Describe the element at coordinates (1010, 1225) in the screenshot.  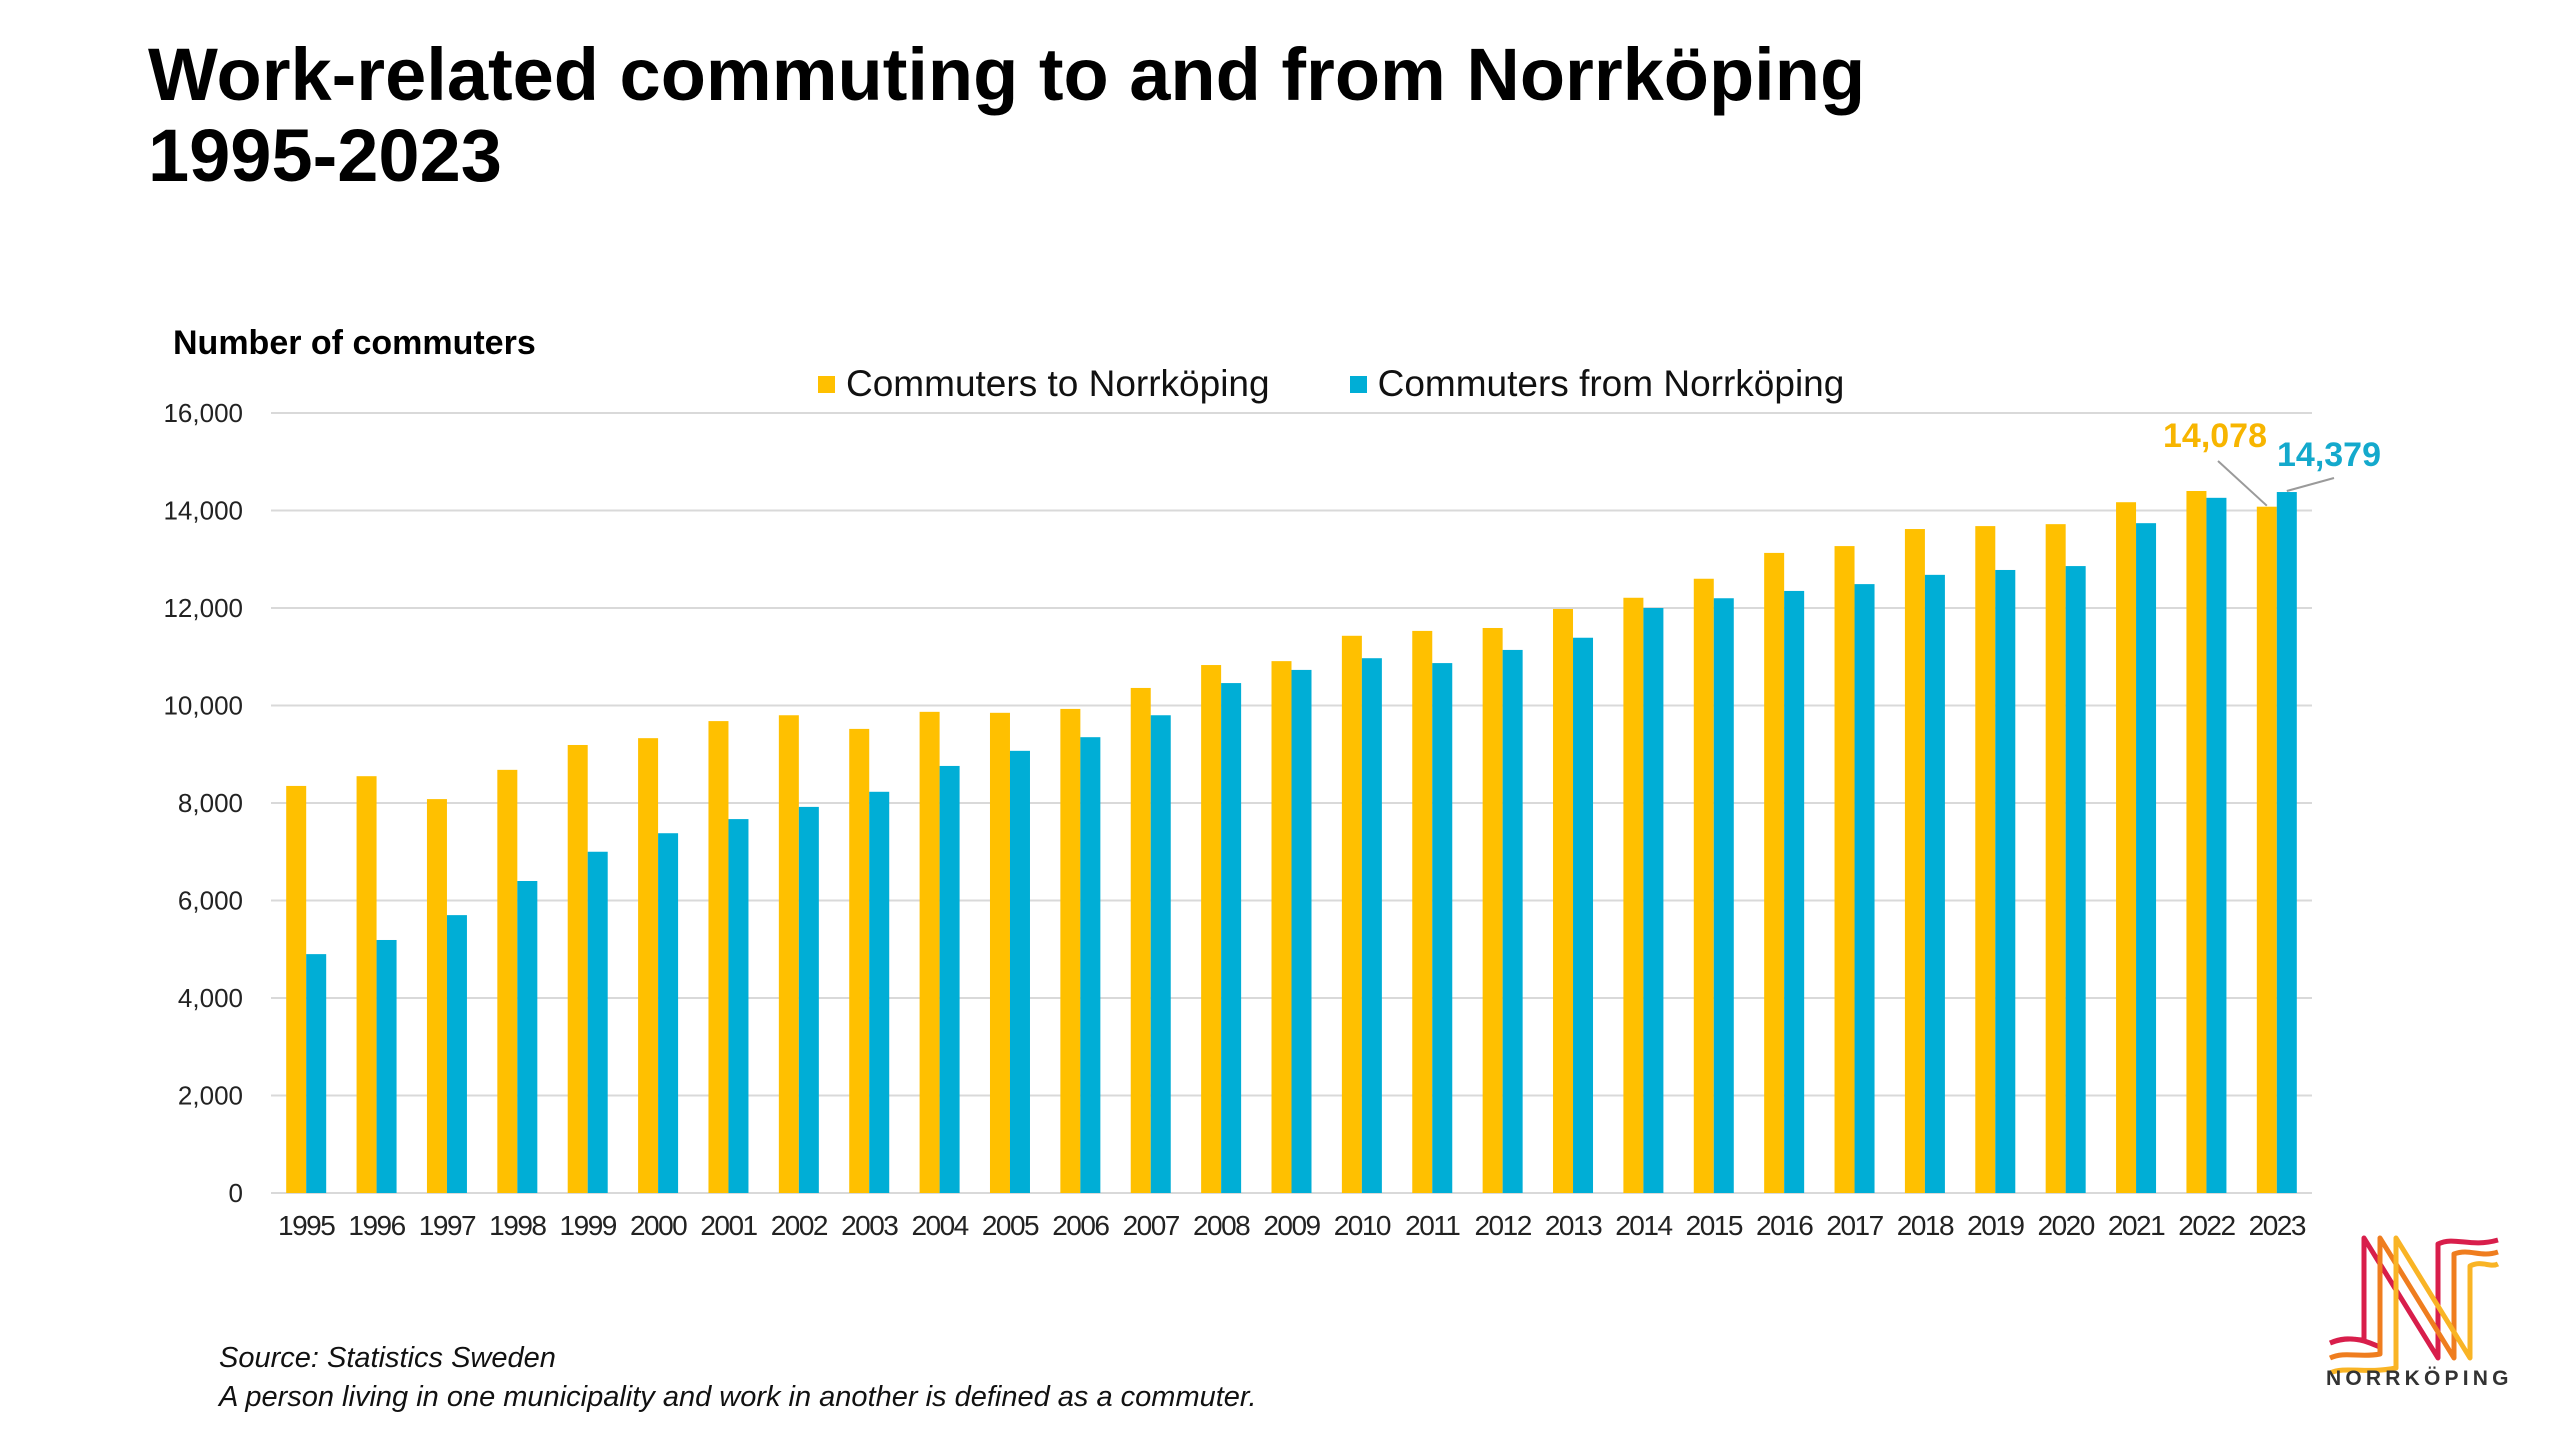
I see `x-tick-label: 2005` at that location.